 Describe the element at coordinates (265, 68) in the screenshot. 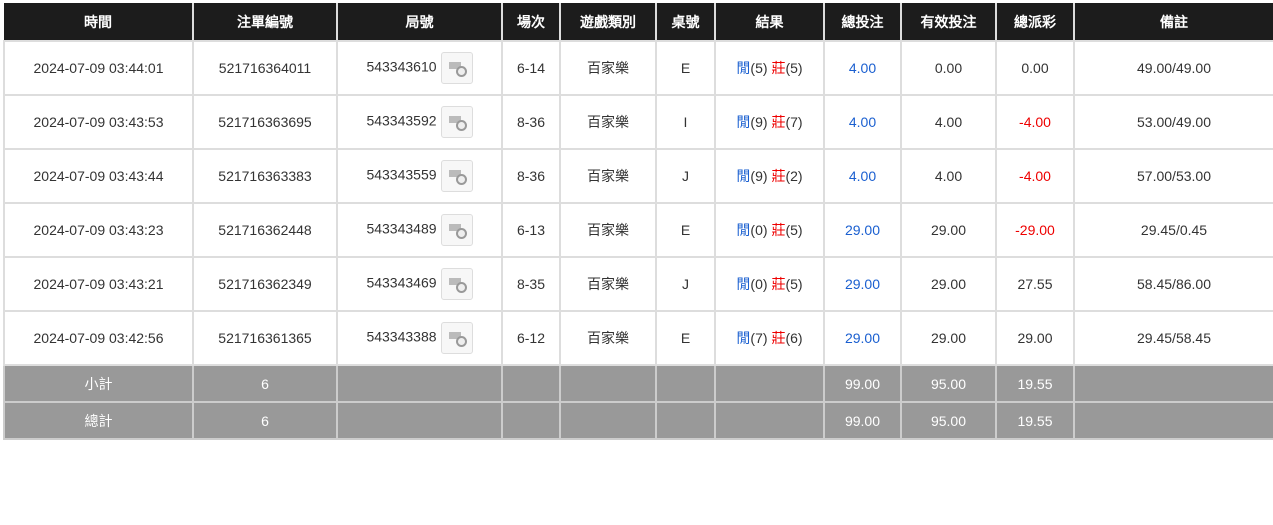

I see `bet-id-cell: 521716364011` at that location.